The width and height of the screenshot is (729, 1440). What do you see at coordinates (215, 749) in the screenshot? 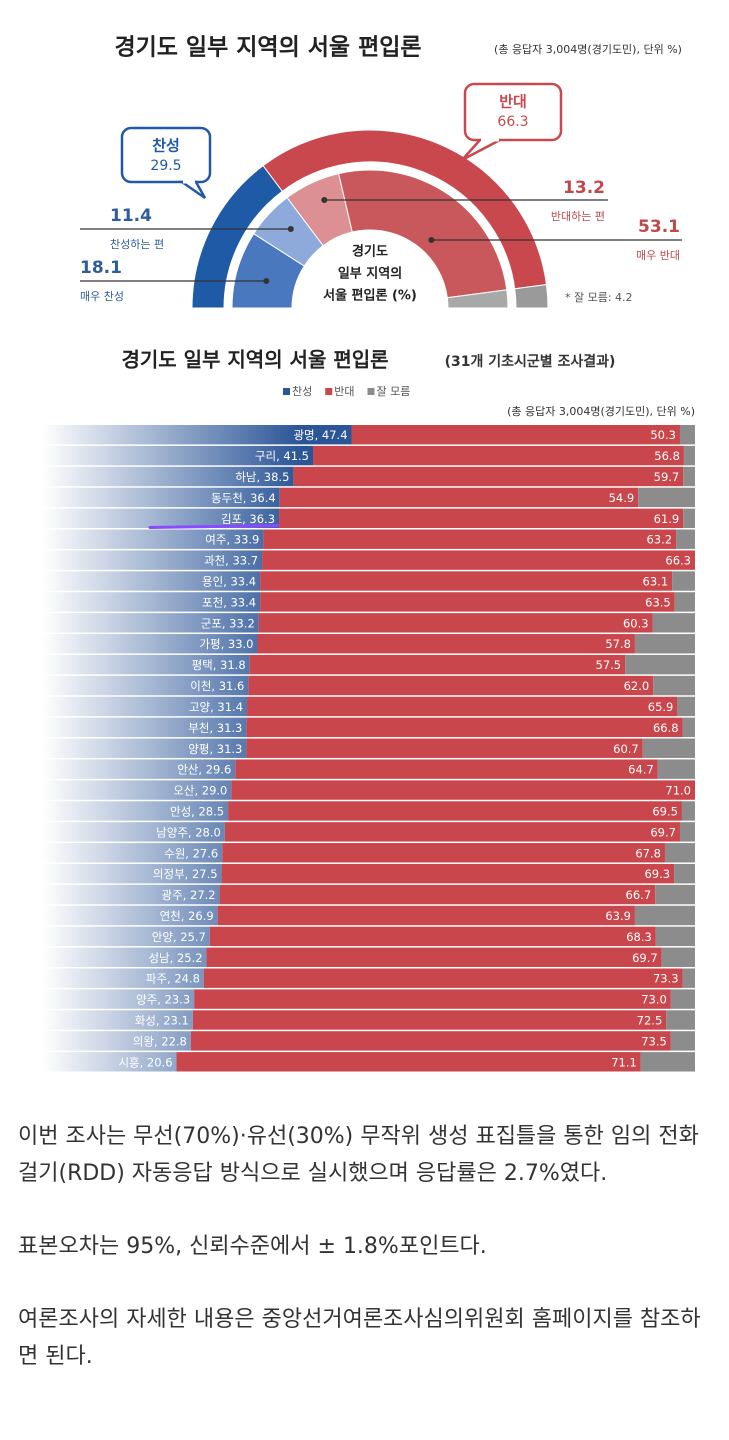
I see `value-label: 양평, 31.3` at bounding box center [215, 749].